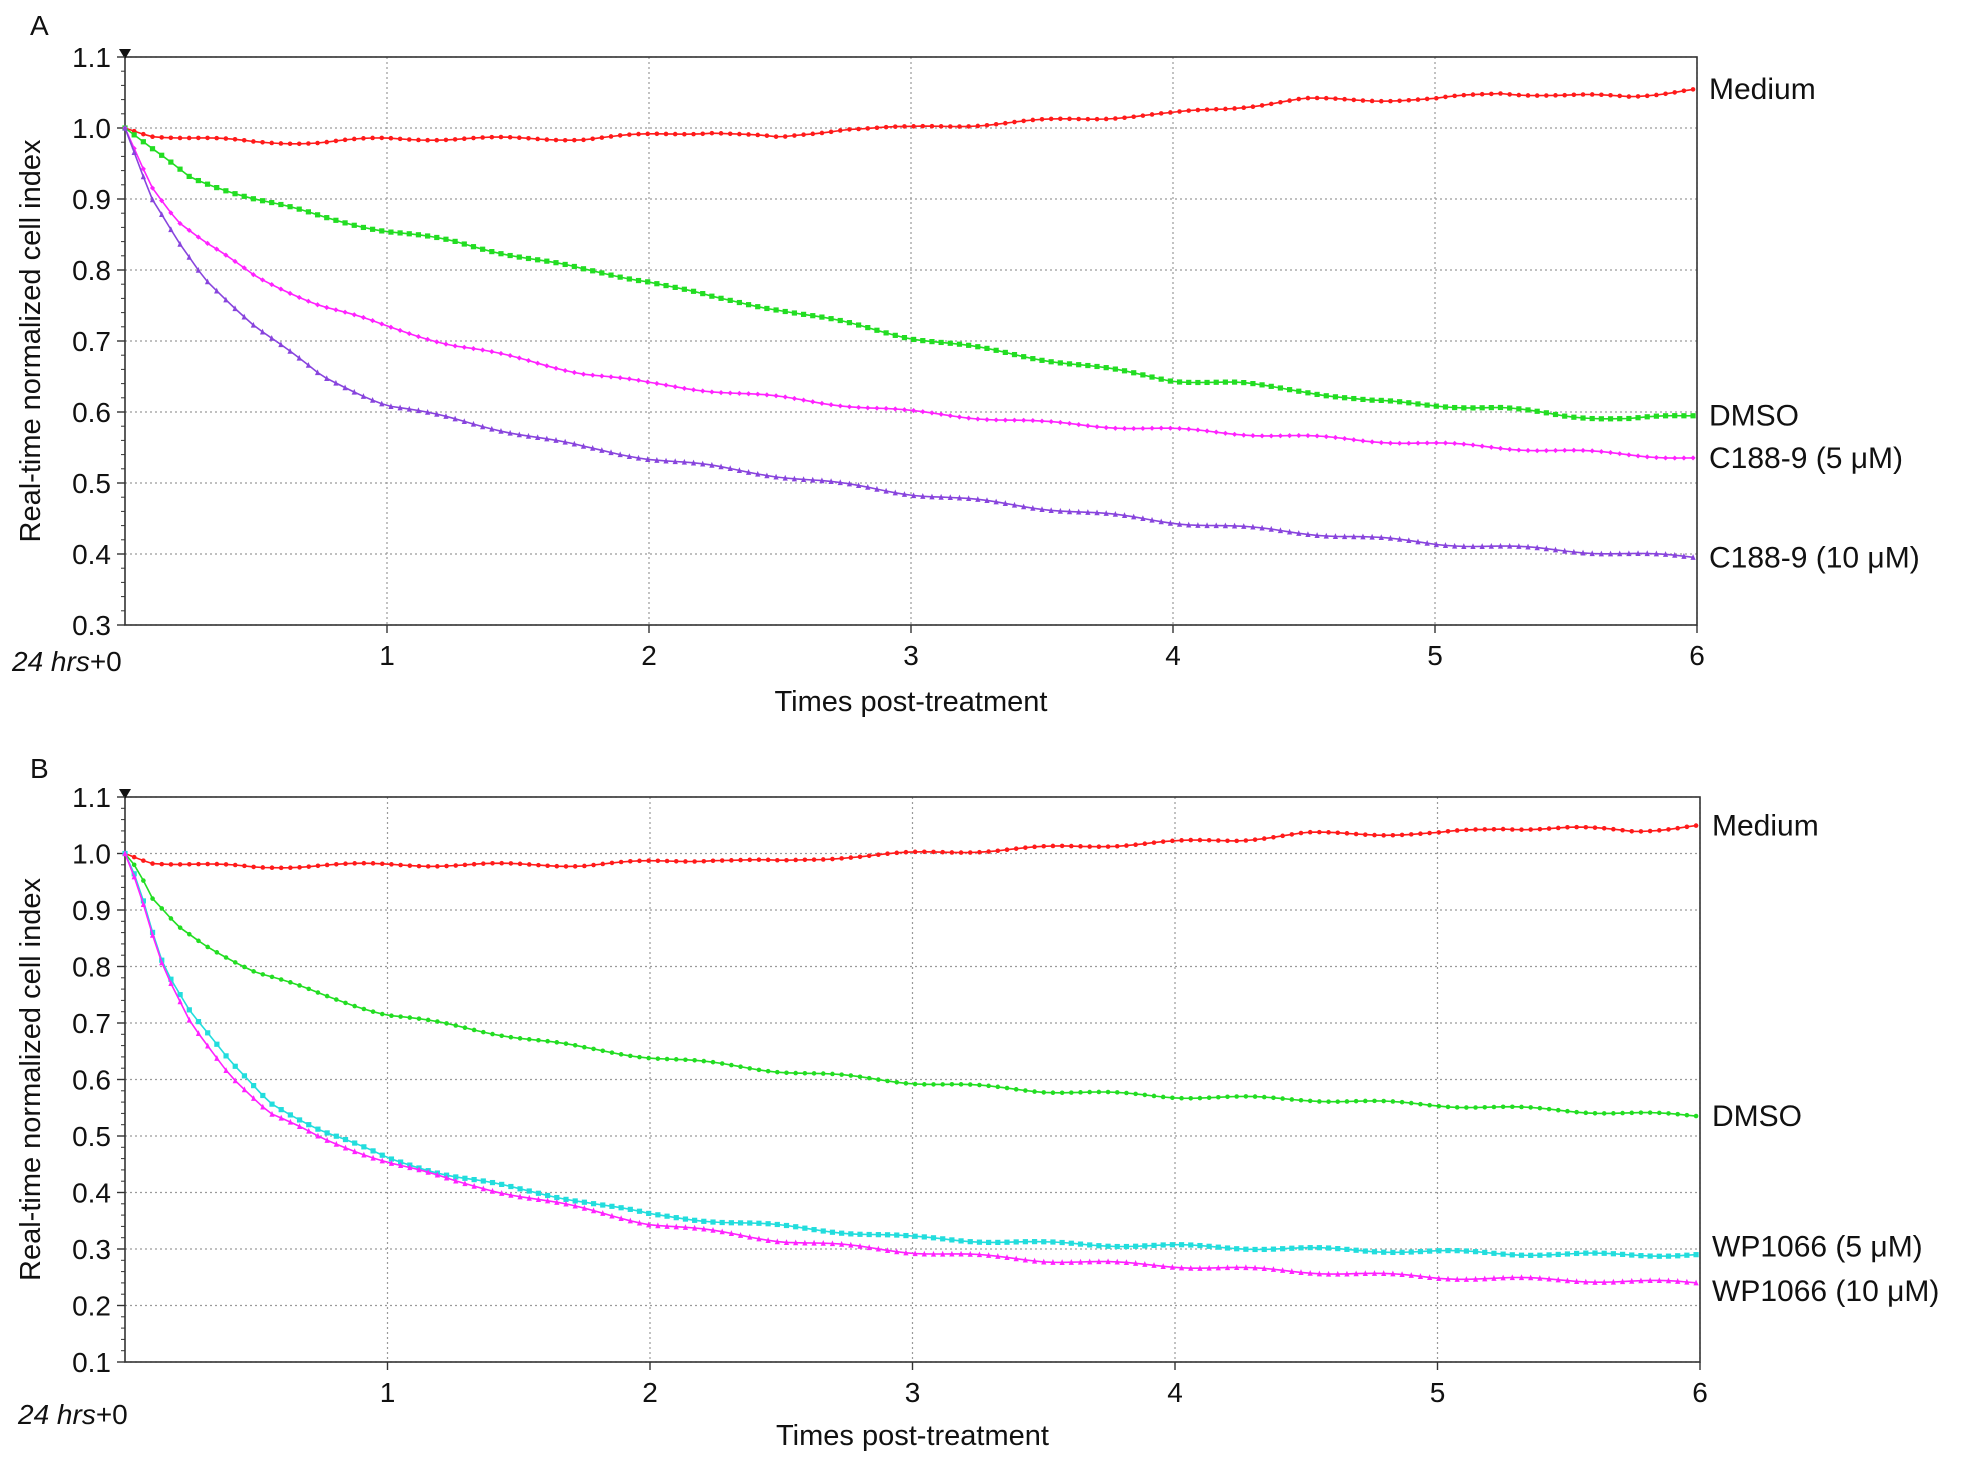 This screenshot has height=1465, width=1969. Describe the element at coordinates (1762, 89) in the screenshot. I see `series-label: Medium` at that location.